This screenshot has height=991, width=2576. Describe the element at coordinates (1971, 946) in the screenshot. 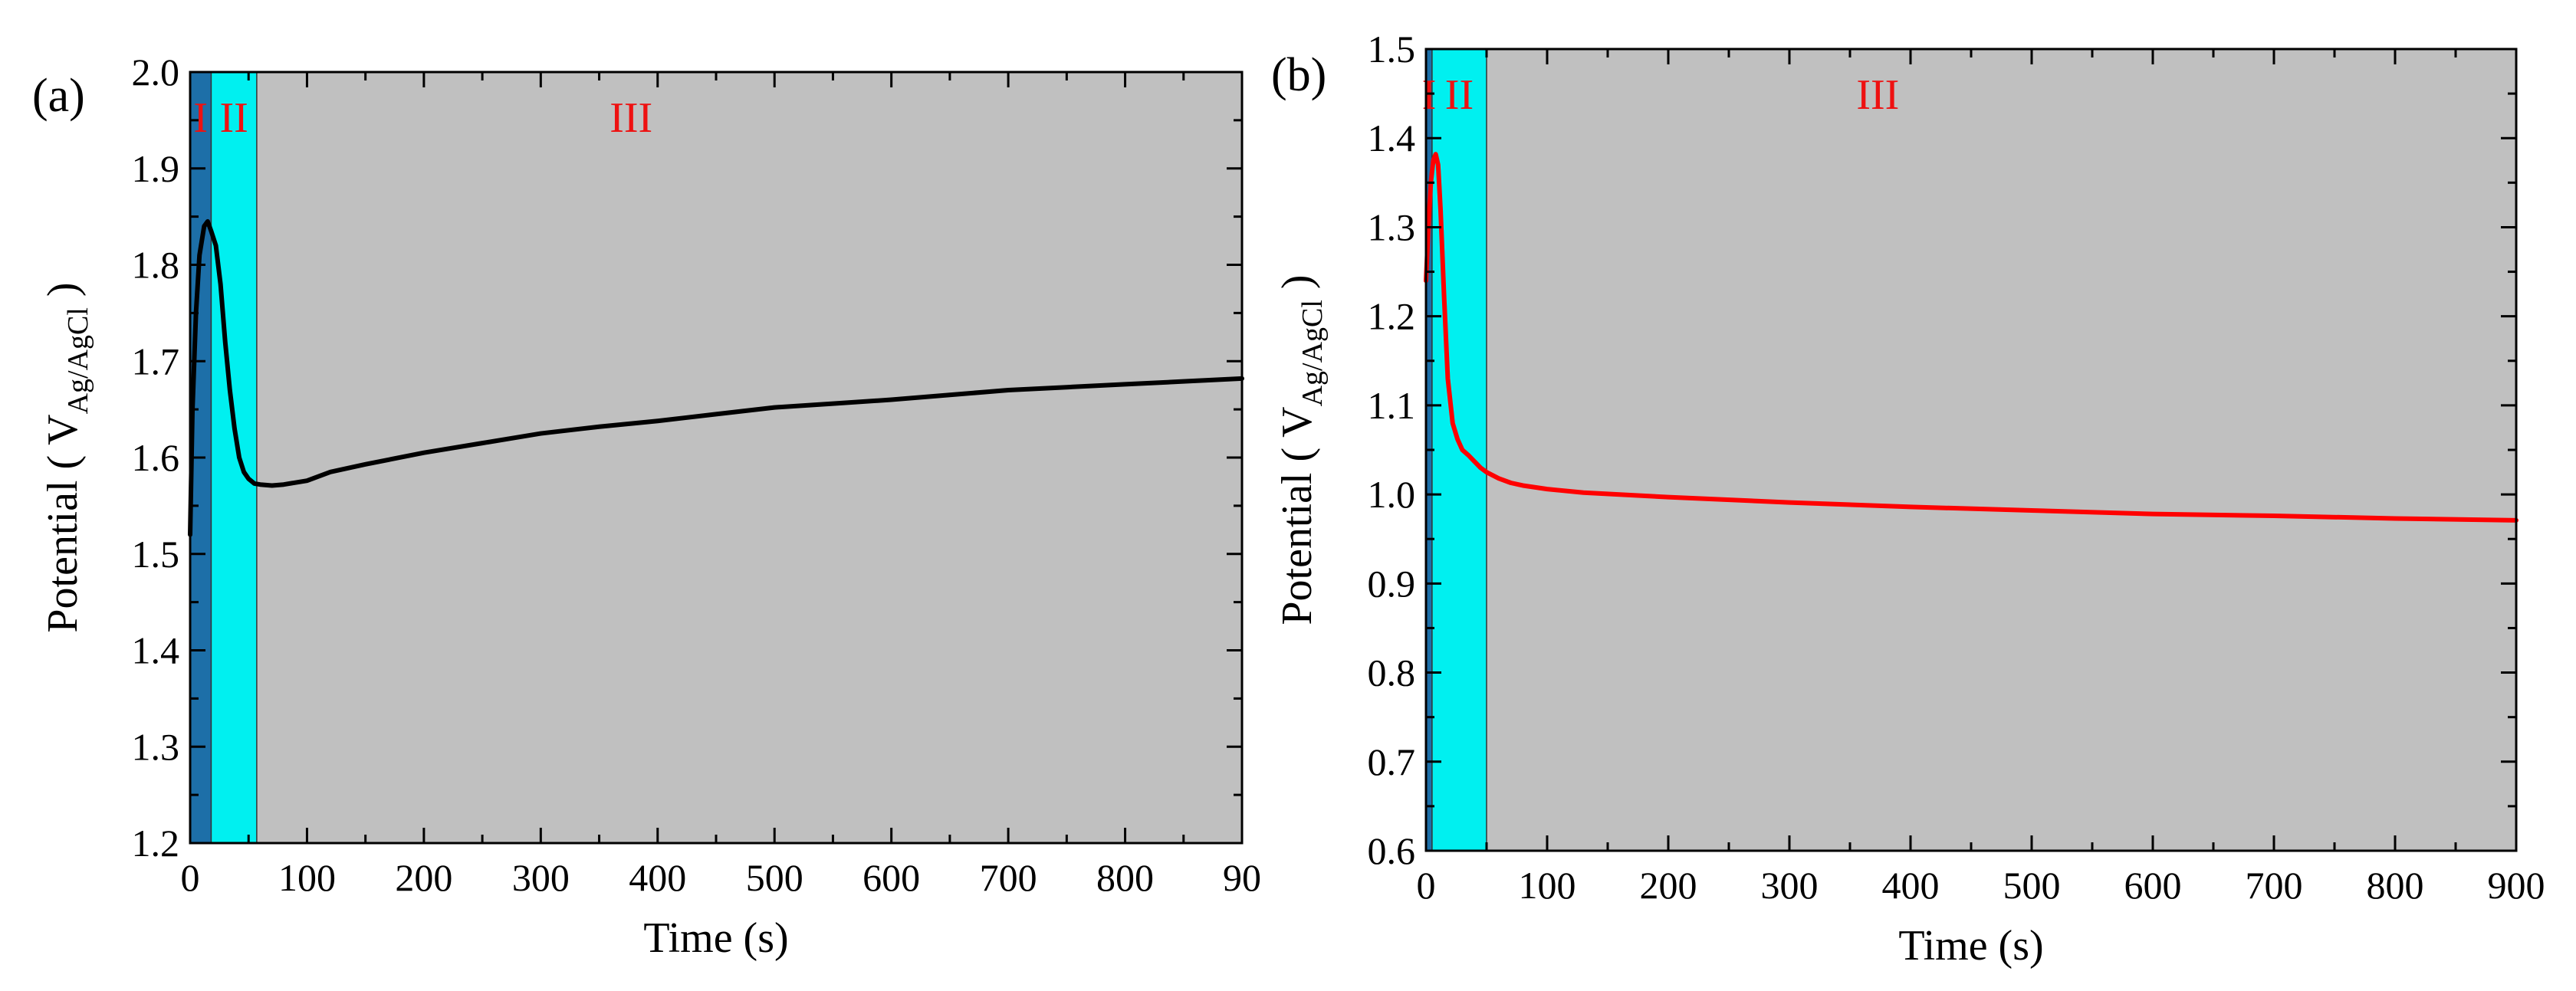

I see `chart-1-xlabel: Time (s)` at that location.